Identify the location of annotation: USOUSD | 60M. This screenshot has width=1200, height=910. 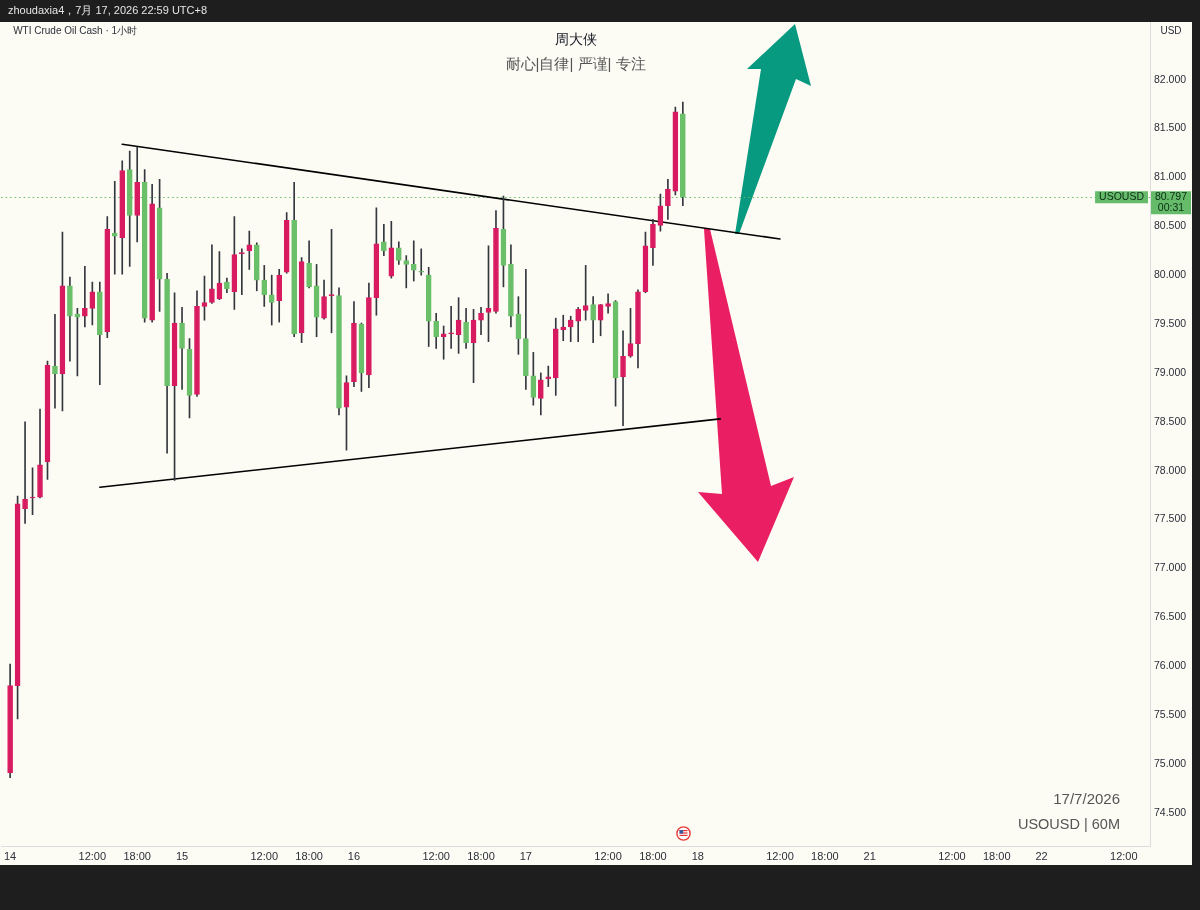
(1068, 824).